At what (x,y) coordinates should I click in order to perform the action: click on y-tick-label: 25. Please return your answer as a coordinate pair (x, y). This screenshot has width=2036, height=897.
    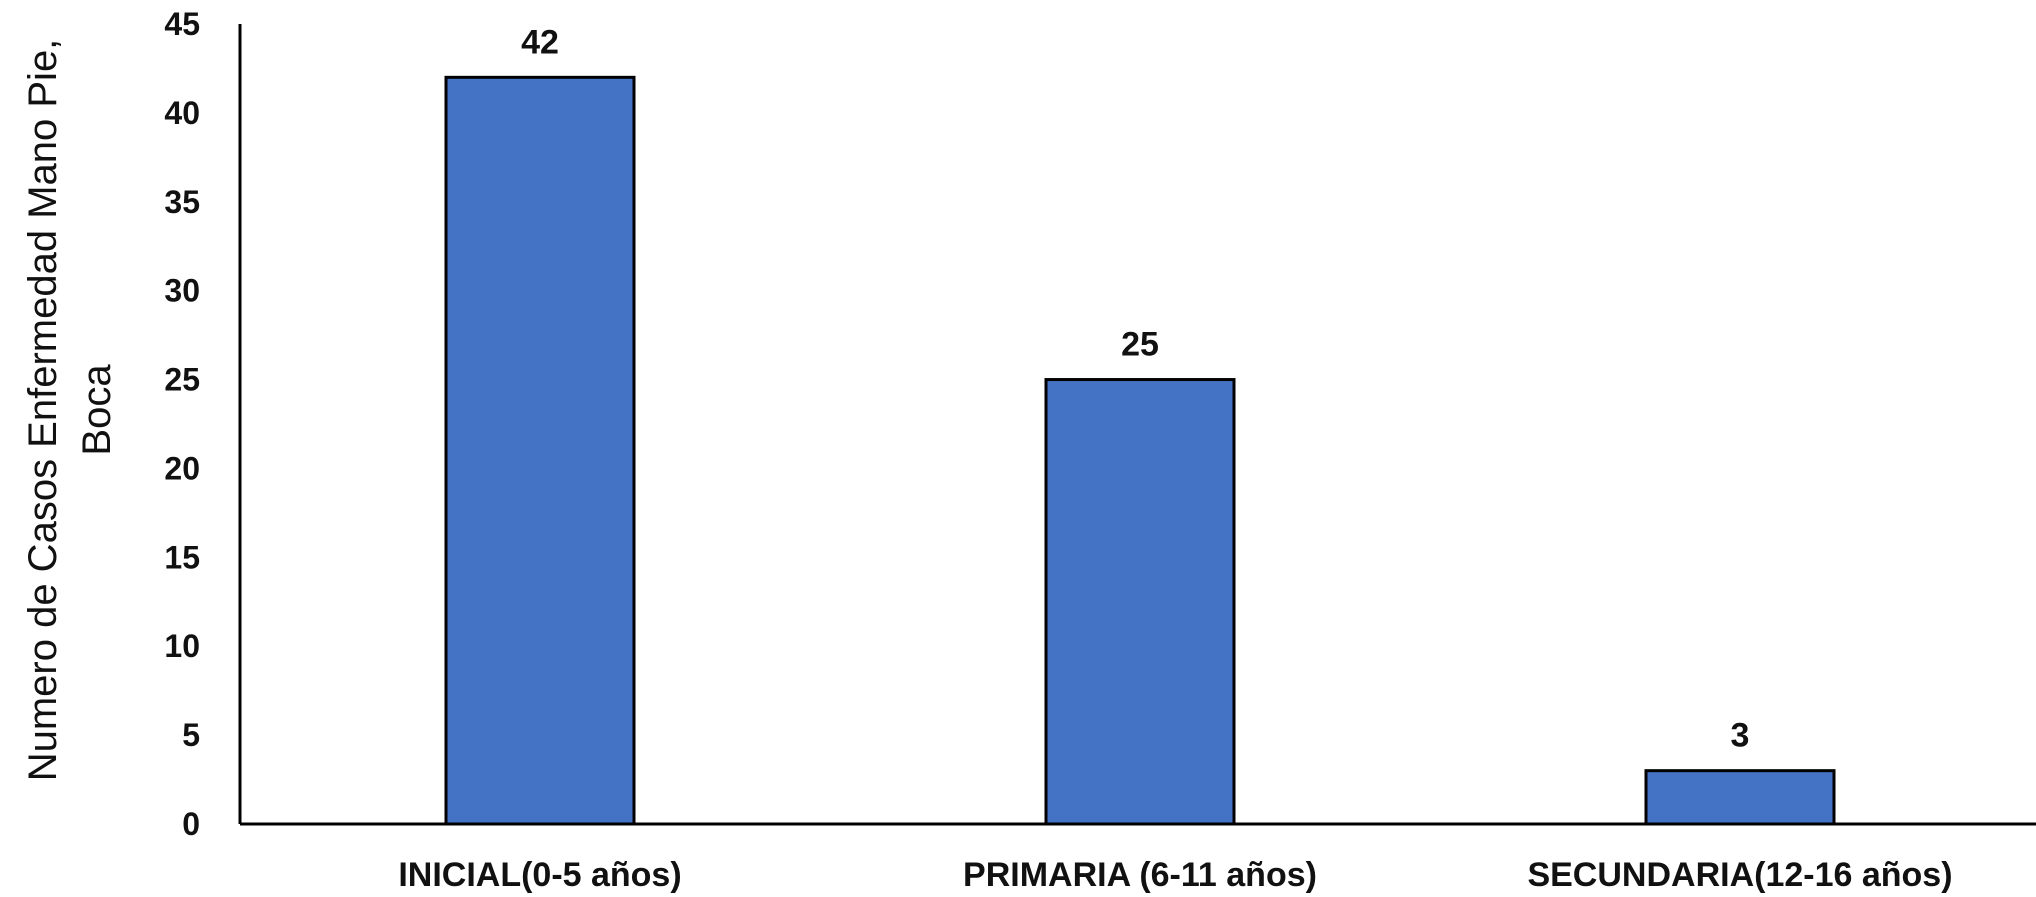
    Looking at the image, I should click on (182, 380).